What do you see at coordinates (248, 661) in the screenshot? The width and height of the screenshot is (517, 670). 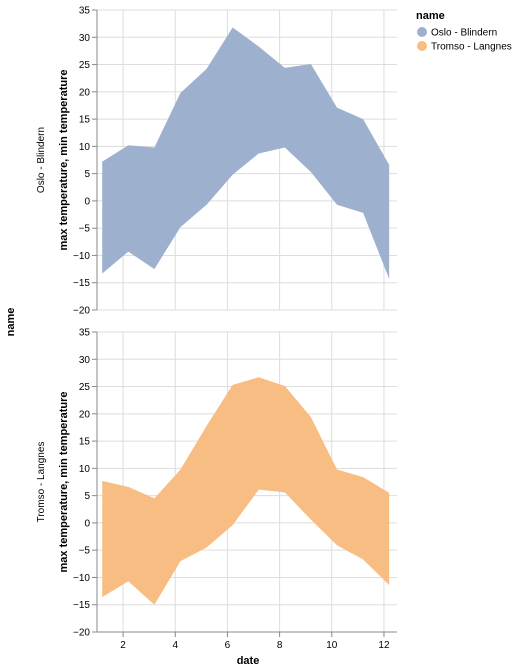 I see `x-axis-title: date` at bounding box center [248, 661].